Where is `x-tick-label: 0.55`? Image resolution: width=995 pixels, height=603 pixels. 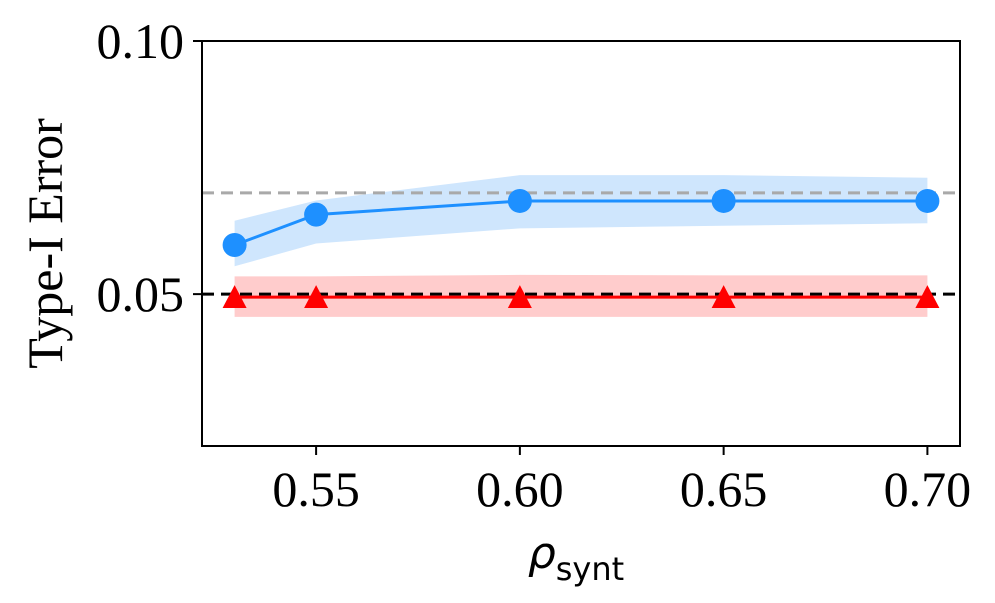 x-tick-label: 0.55 is located at coordinates (316, 489).